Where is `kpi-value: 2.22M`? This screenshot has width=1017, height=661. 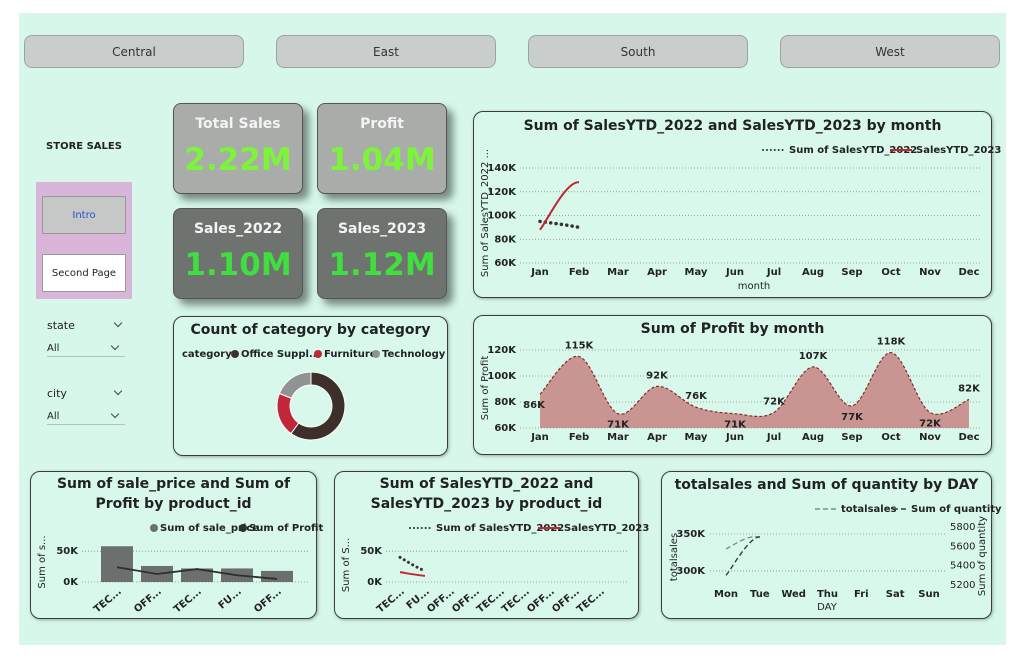 kpi-value: 2.22M is located at coordinates (238, 160).